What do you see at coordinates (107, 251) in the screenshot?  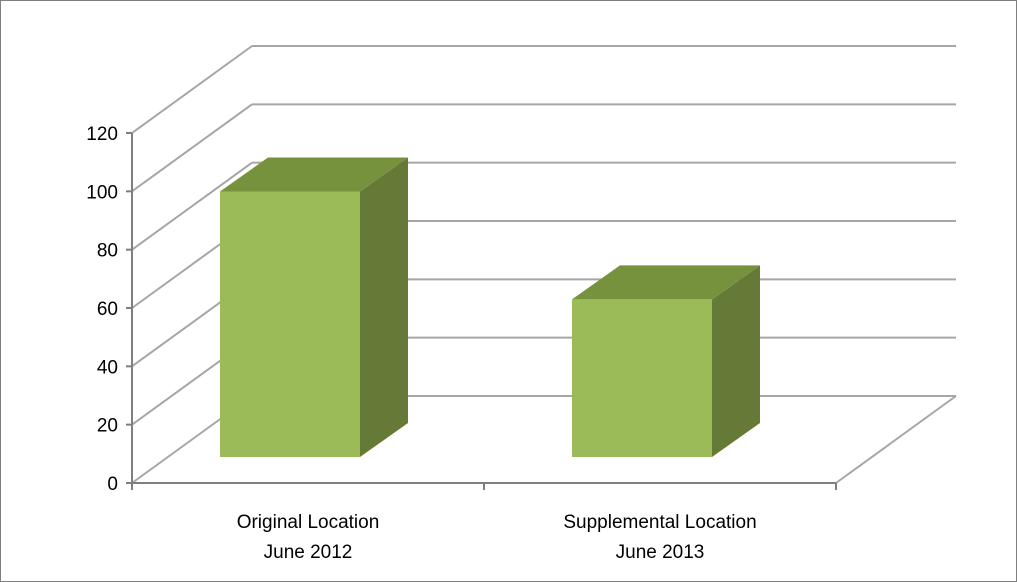 I see `y-tick-label-80: 80` at bounding box center [107, 251].